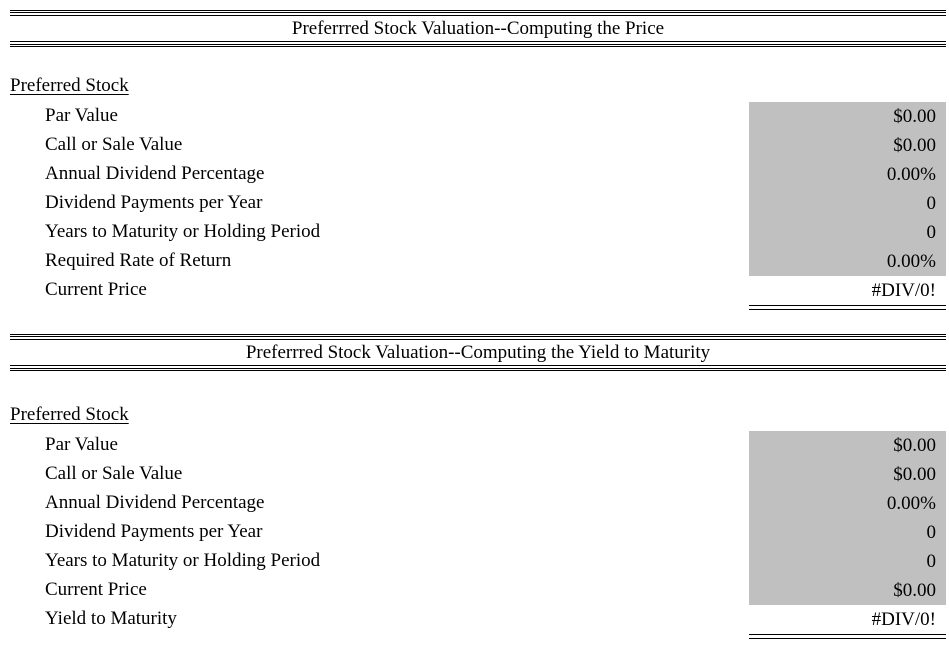 The width and height of the screenshot is (949, 651). Describe the element at coordinates (847, 622) in the screenshot. I see `yield-to-maturity-result-cell: #DIV/0!` at that location.